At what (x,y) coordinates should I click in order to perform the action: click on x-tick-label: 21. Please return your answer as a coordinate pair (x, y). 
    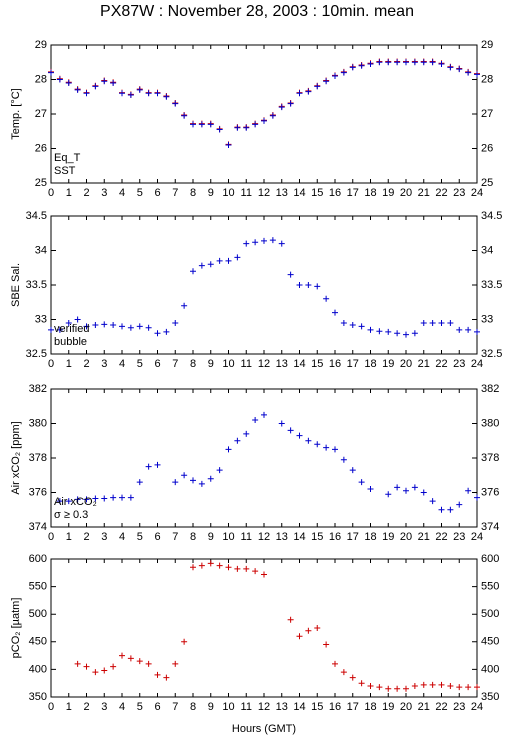
    Looking at the image, I should click on (424, 364).